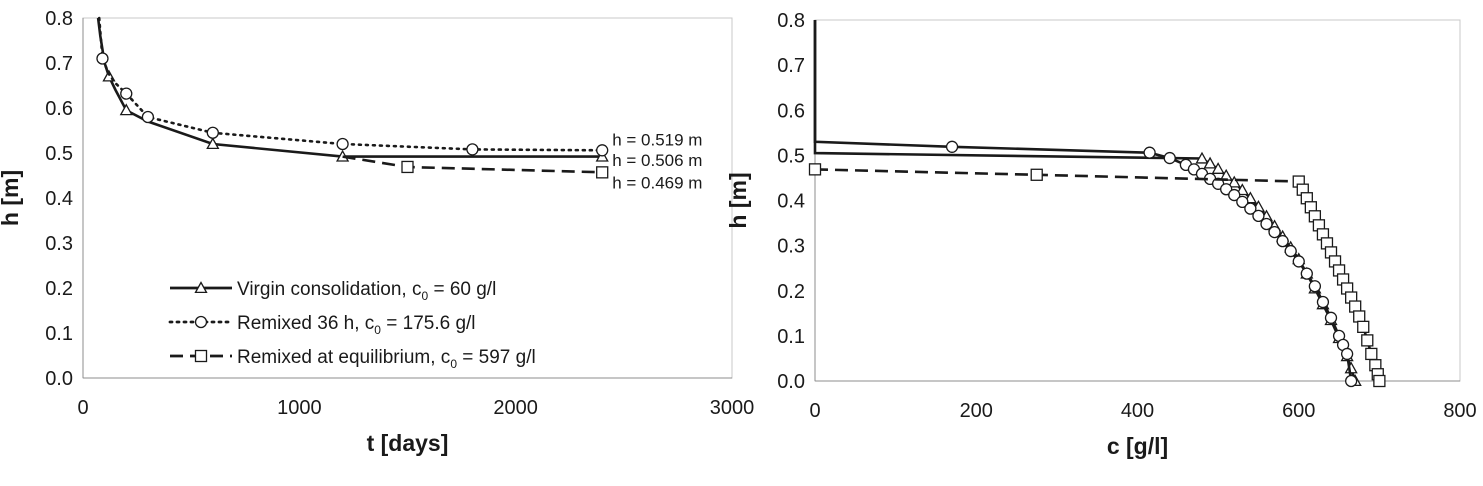  Describe the element at coordinates (657, 160) in the screenshot. I see `value-annotation: h = 0.506 m` at that location.